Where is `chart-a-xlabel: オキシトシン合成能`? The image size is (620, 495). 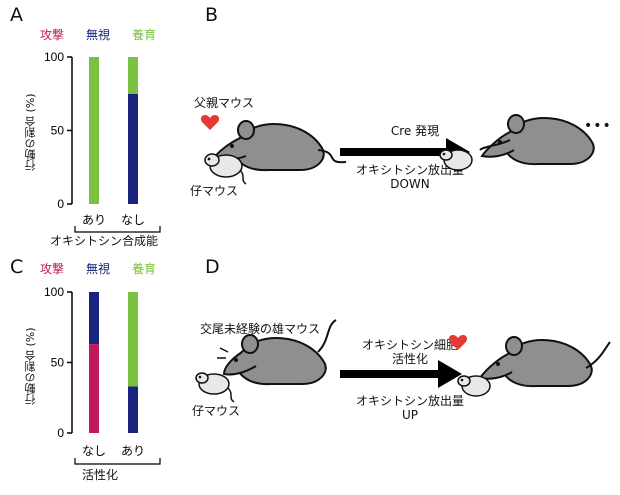 chart-a-xlabel: オキシトシン合成能 is located at coordinates (103, 241).